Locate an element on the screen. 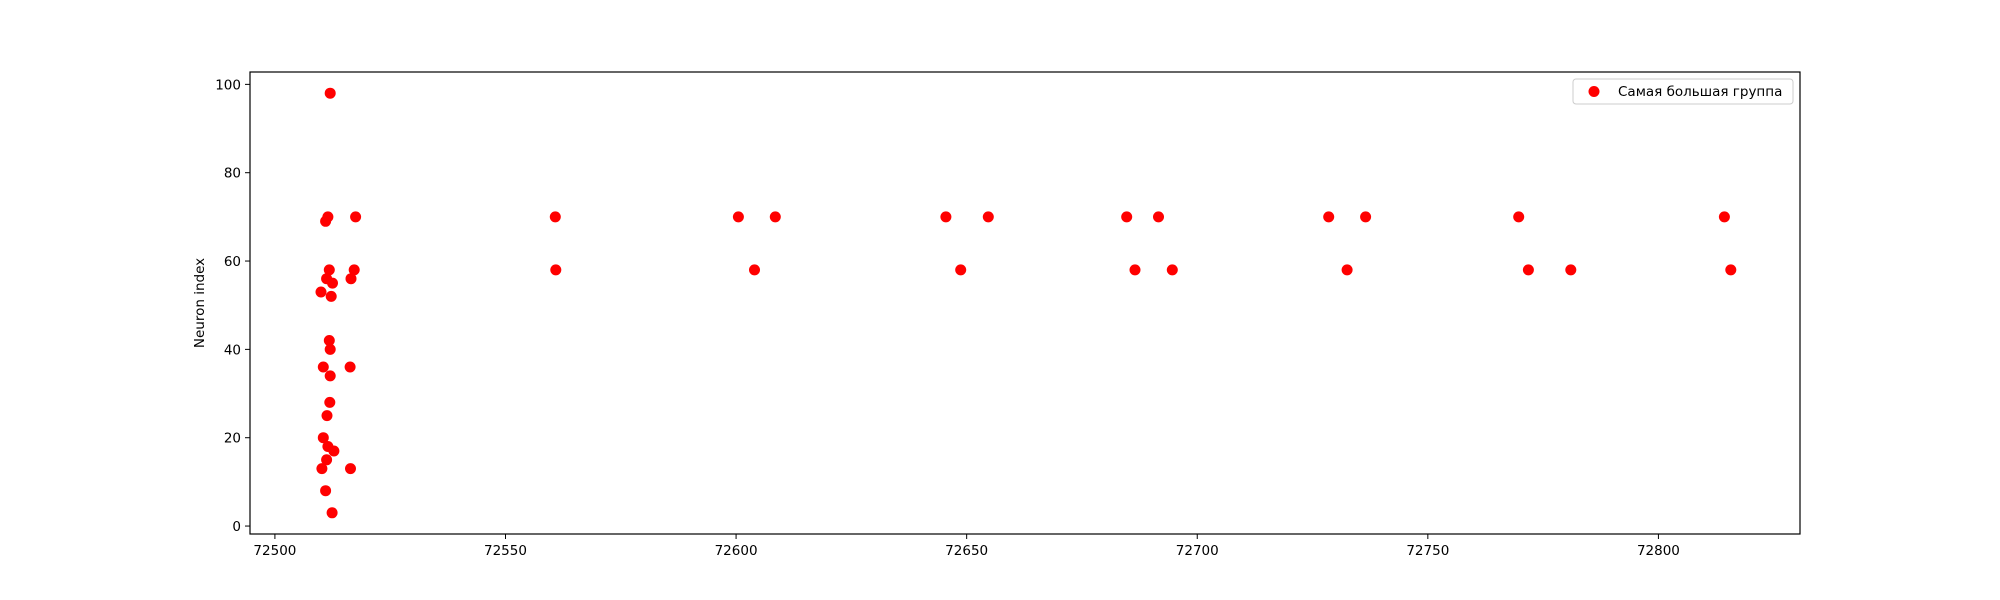 The height and width of the screenshot is (600, 2000). legend-marker is located at coordinates (1594, 91).